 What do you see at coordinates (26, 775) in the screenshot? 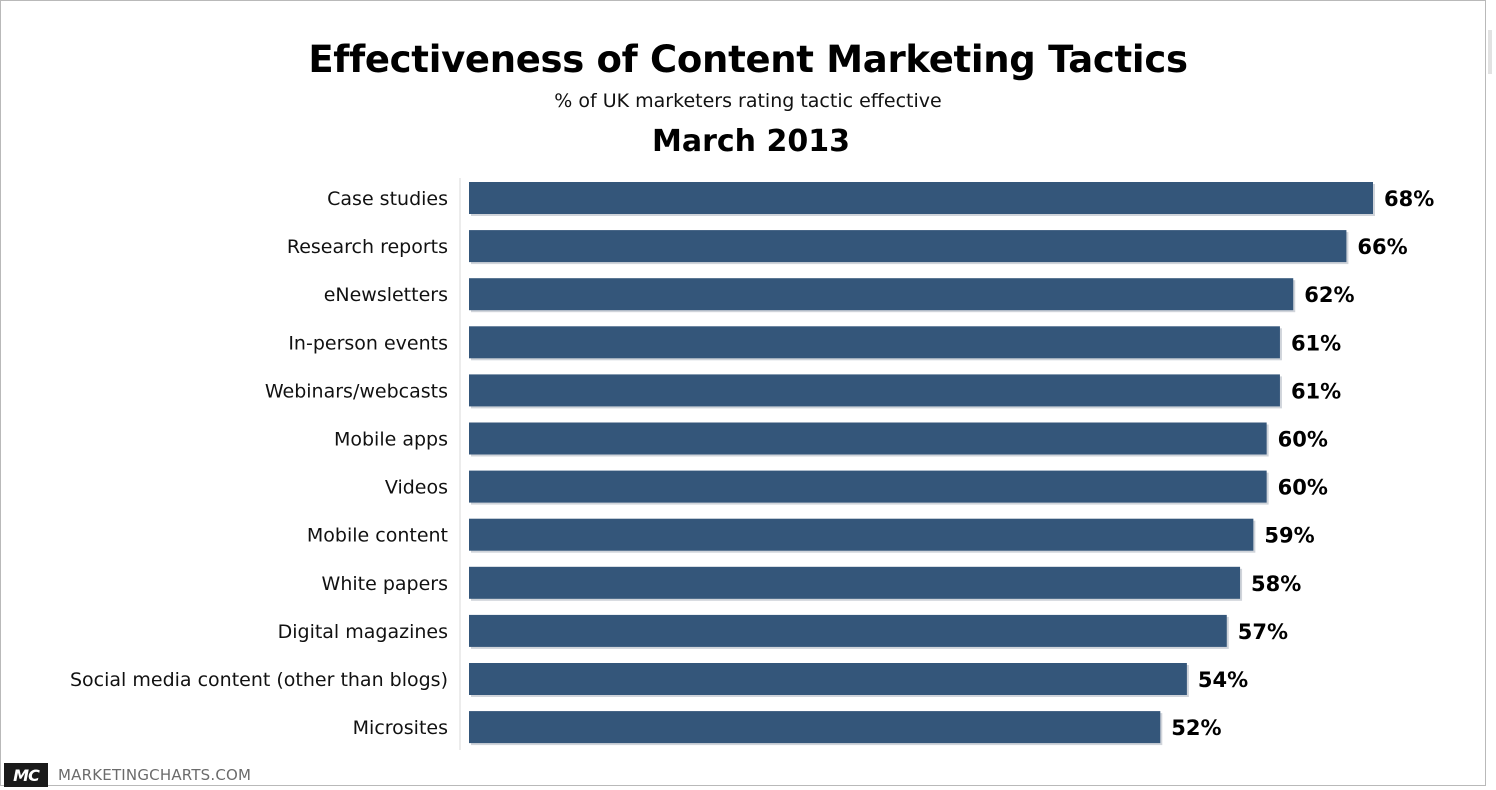
I see `marketingcharts-logo: MC` at bounding box center [26, 775].